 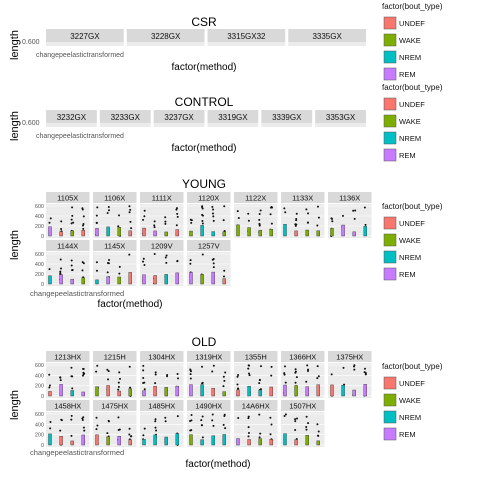 What do you see at coordinates (412, 87) in the screenshot?
I see `legend-title: factor(bout_type)` at bounding box center [412, 87].